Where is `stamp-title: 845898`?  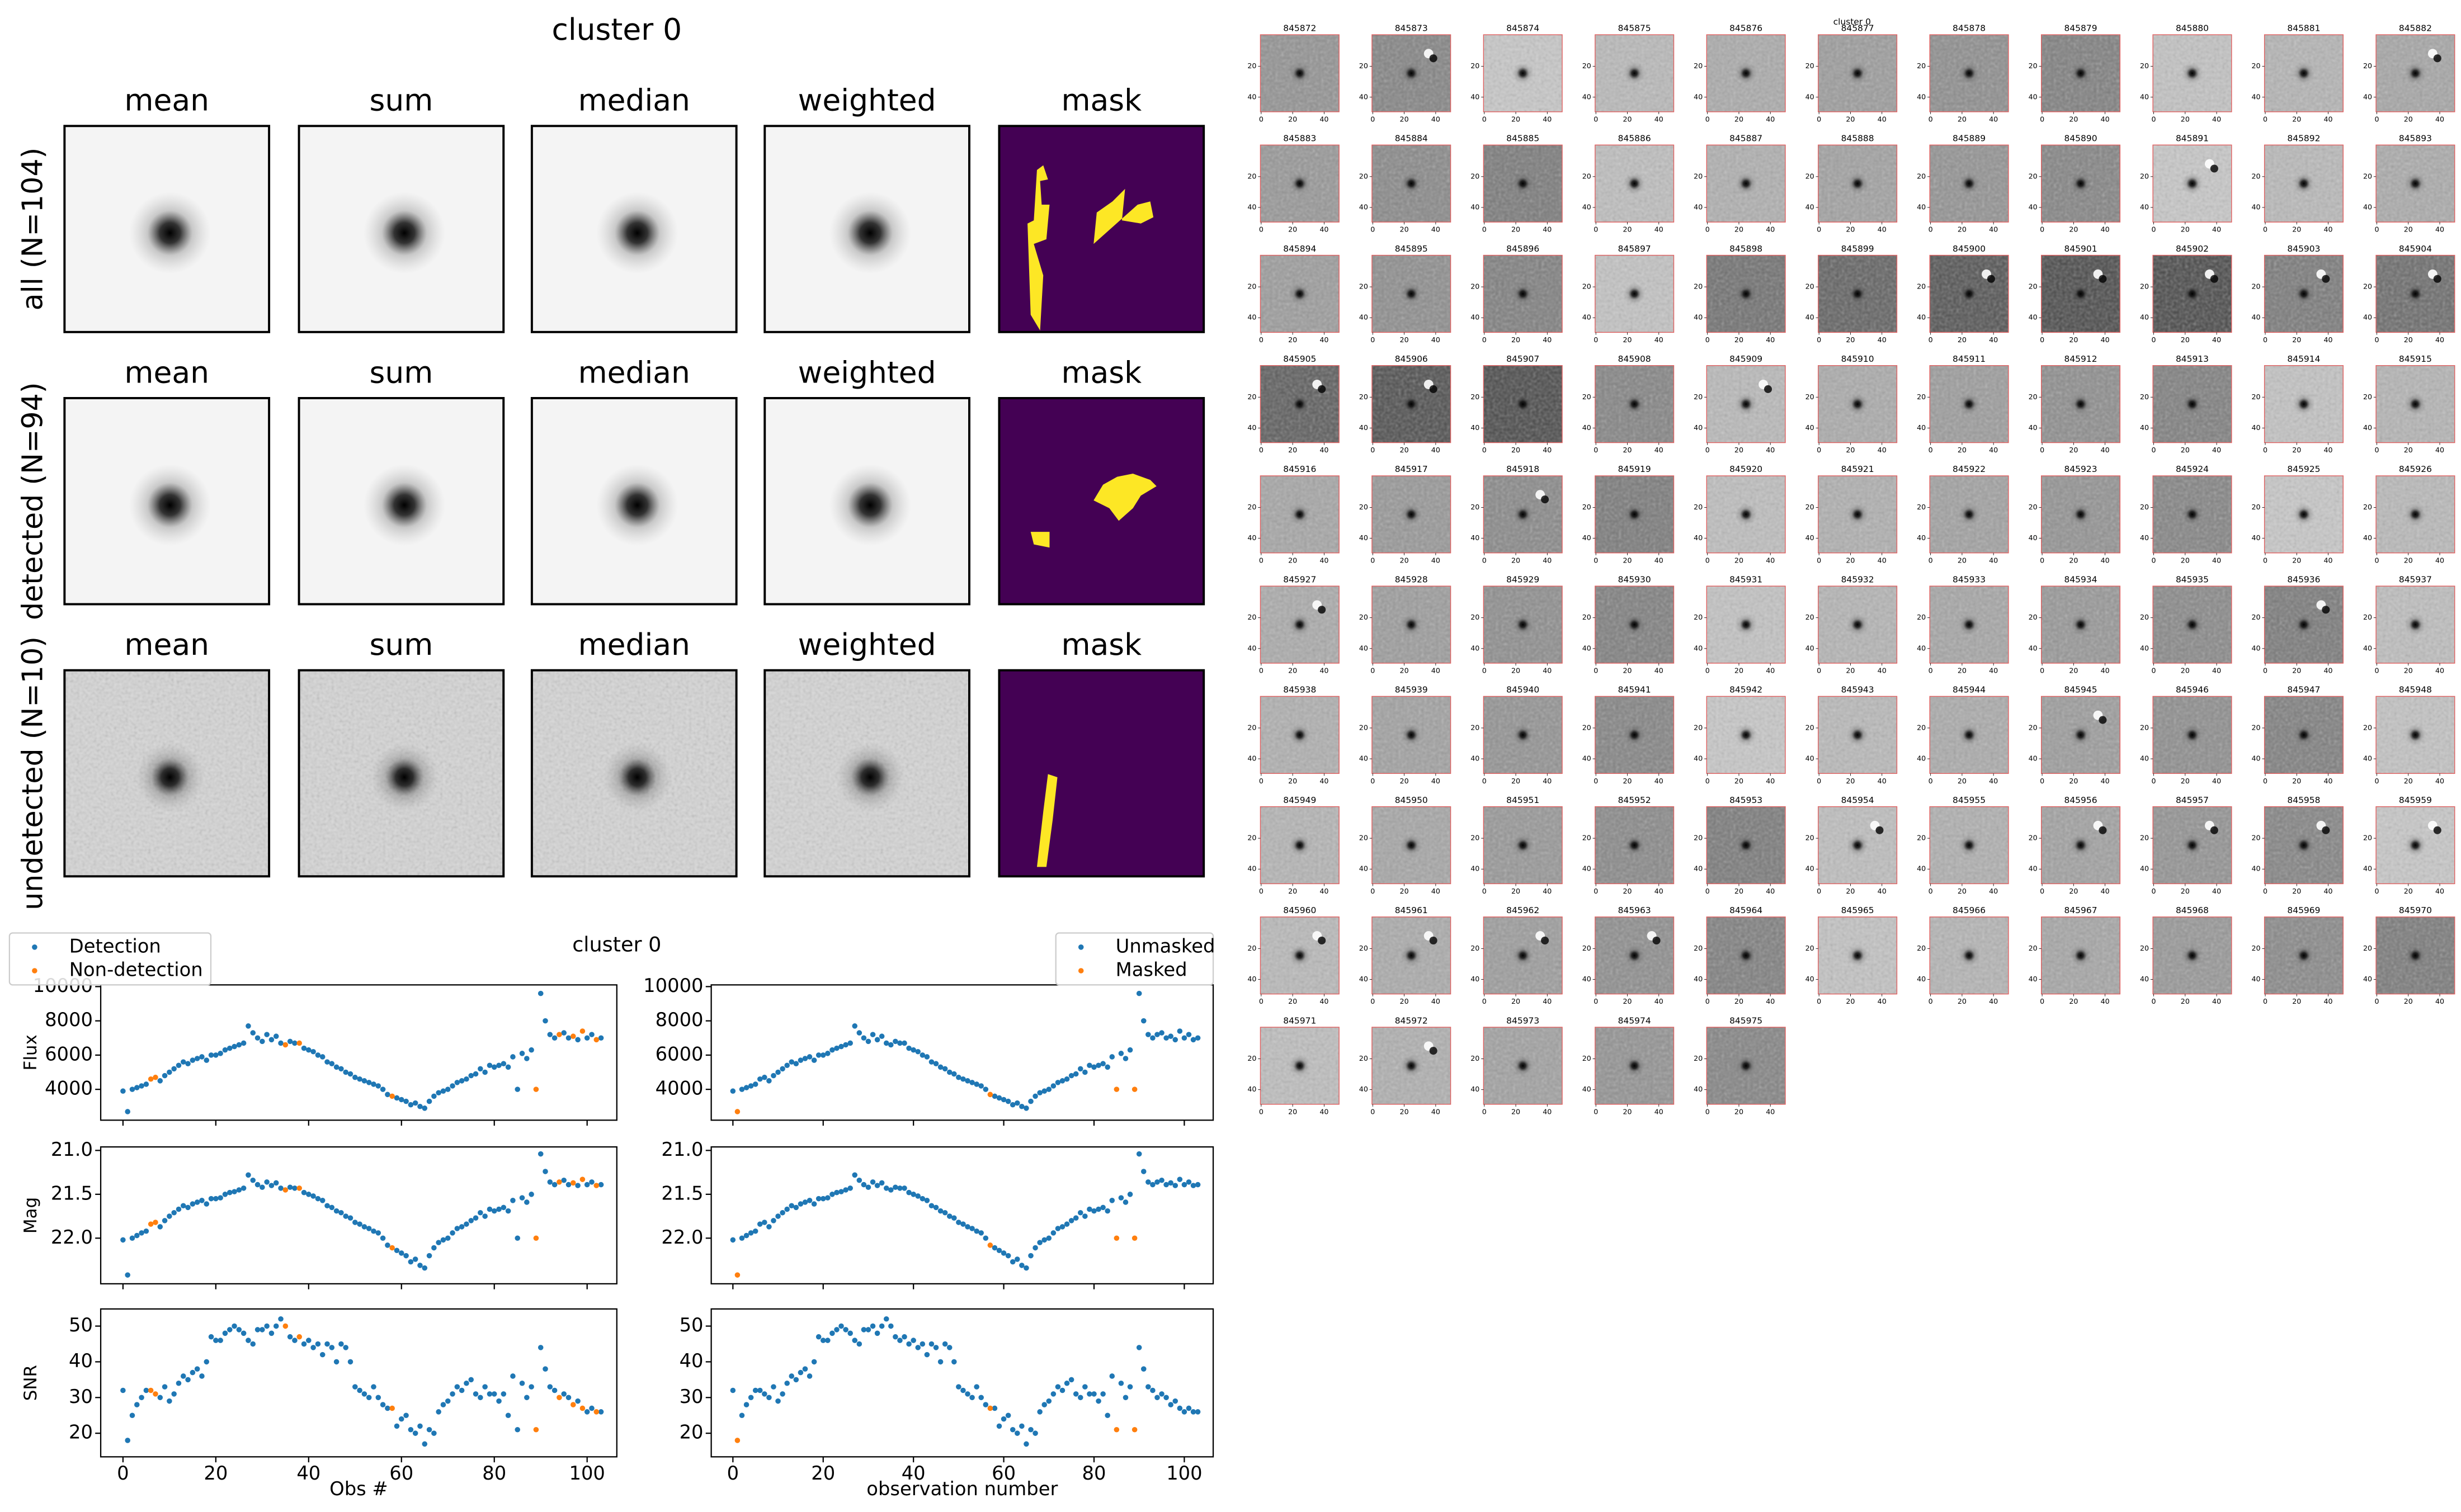
stamp-title: 845898 is located at coordinates (1745, 249).